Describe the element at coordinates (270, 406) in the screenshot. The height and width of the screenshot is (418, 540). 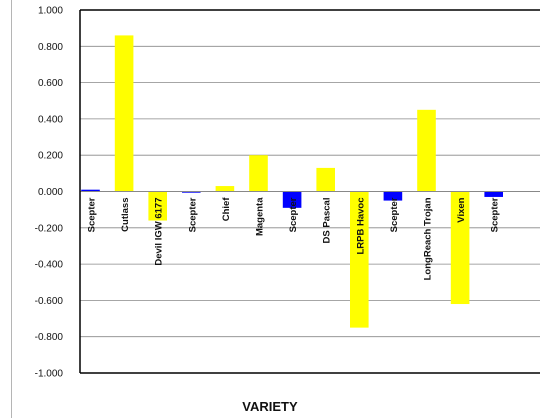
I see `x-axis-title: VARIETY` at that location.